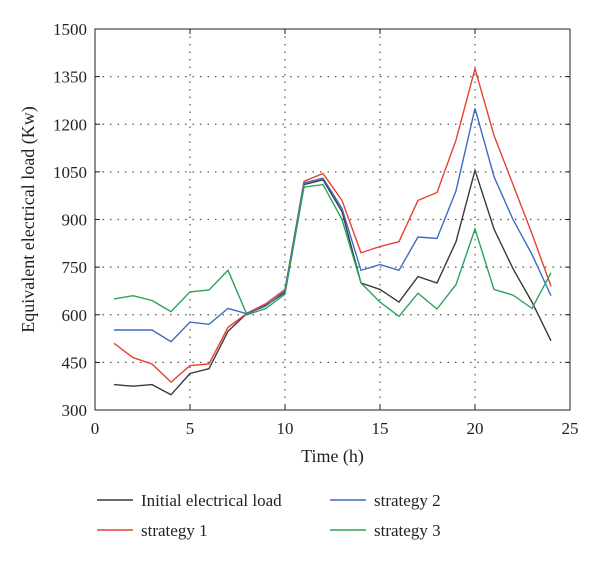  What do you see at coordinates (174, 530) in the screenshot?
I see `legend-label-2: strategy 1` at bounding box center [174, 530].